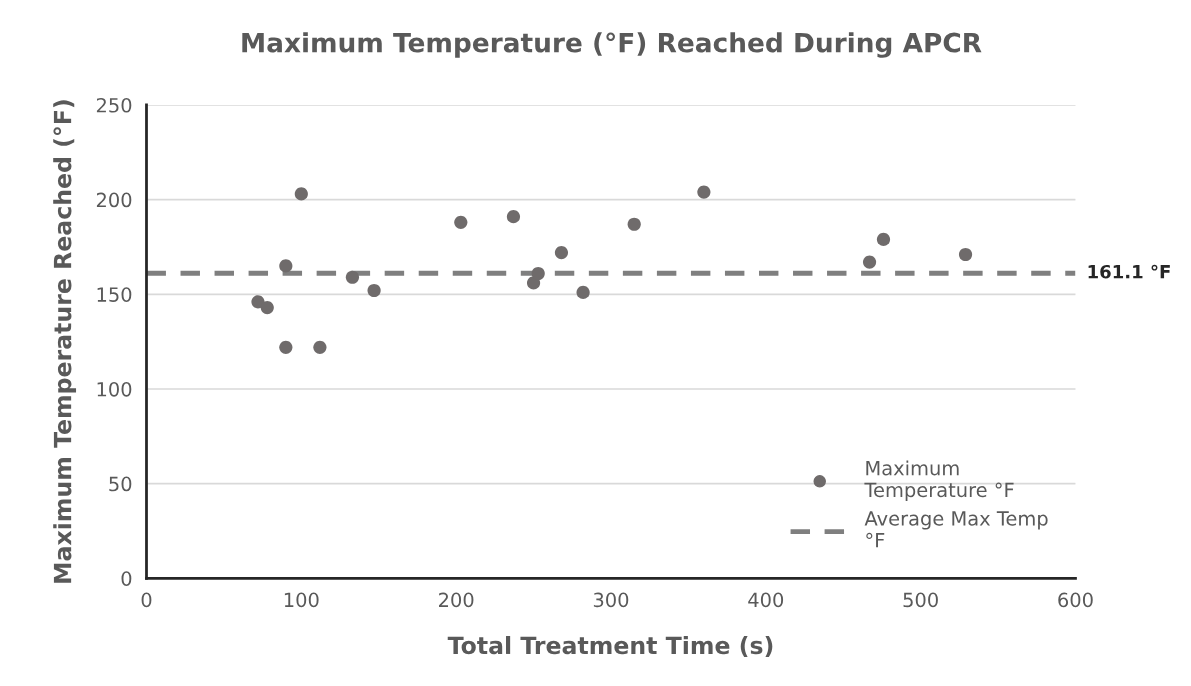  What do you see at coordinates (456, 600) in the screenshot?
I see `x-tick-label: 200` at bounding box center [456, 600].